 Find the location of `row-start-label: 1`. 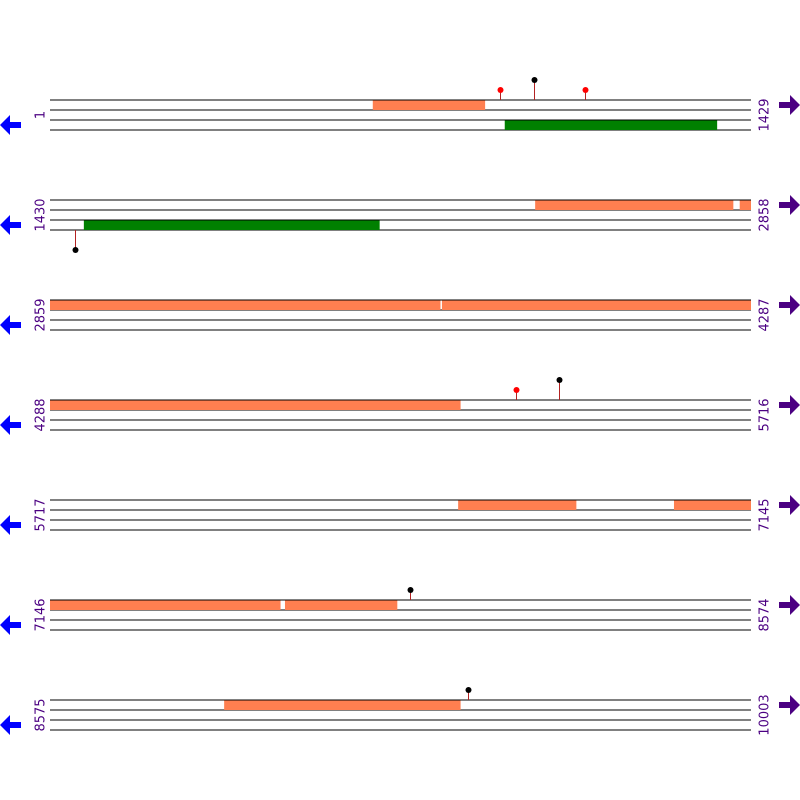

row-start-label: 1 is located at coordinates (41, 115).